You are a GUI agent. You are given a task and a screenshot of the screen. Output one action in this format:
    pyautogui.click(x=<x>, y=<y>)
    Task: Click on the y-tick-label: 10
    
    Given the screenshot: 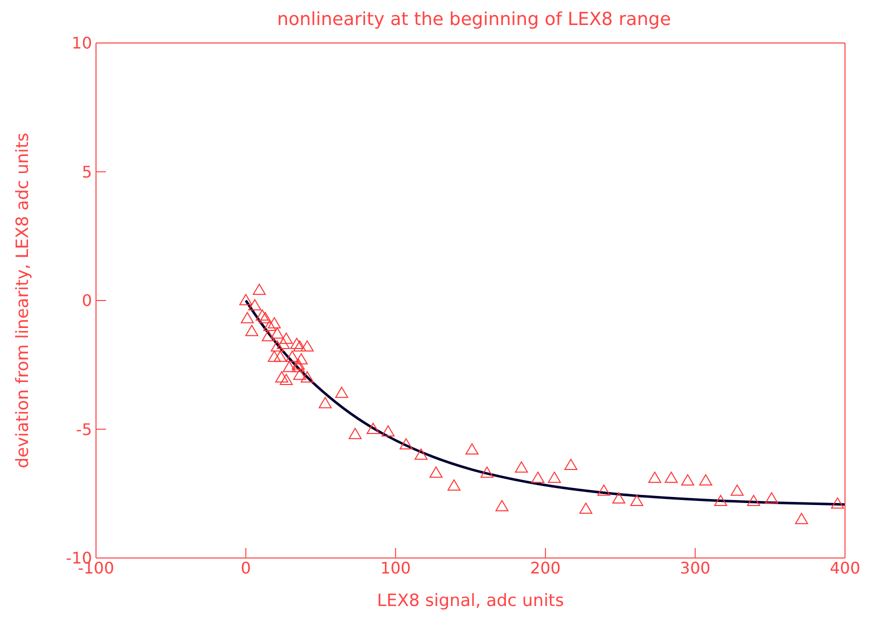 What is the action you would take?
    pyautogui.click(x=82, y=43)
    